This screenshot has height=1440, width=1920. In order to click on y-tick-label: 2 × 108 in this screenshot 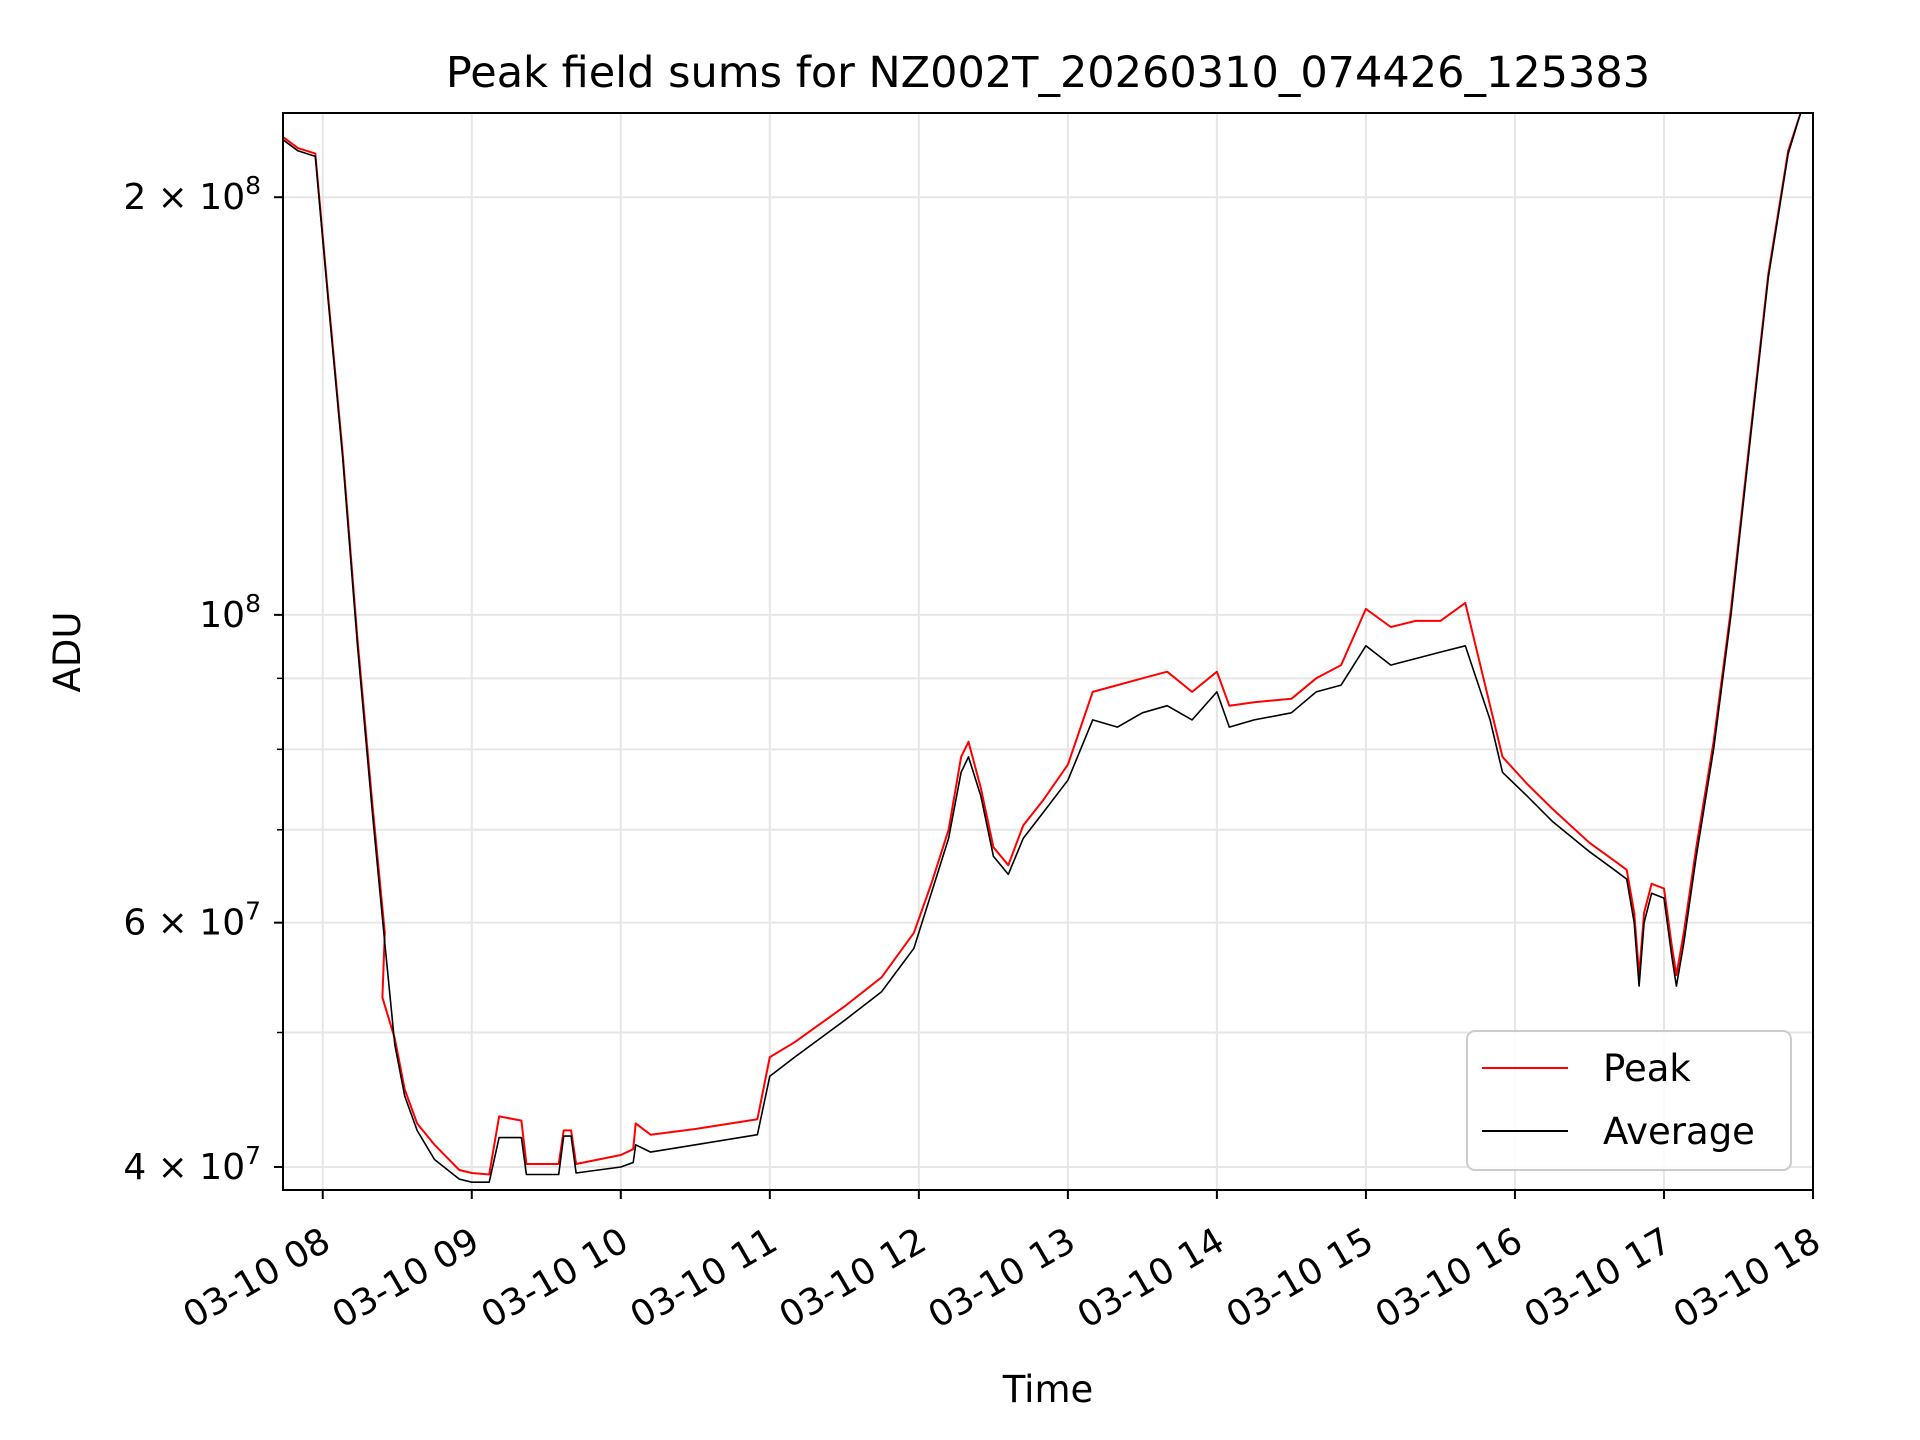, I will do `click(192, 194)`.